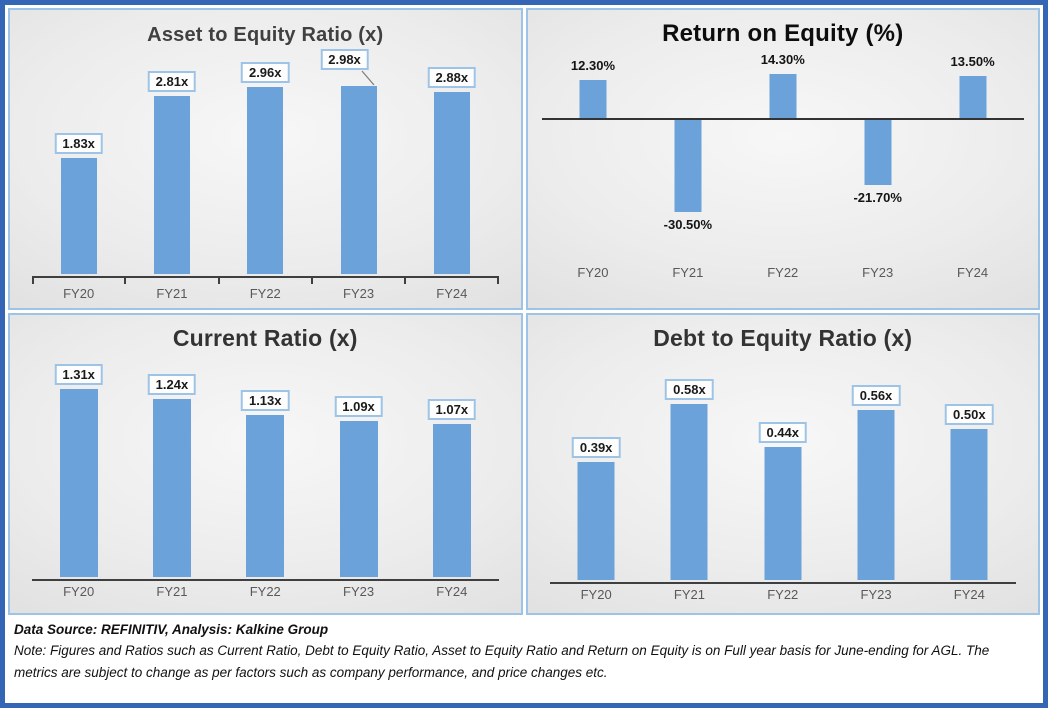 Image resolution: width=1048 pixels, height=708 pixels. I want to click on bar-column-FY23: 2.98x, so click(358, 161).